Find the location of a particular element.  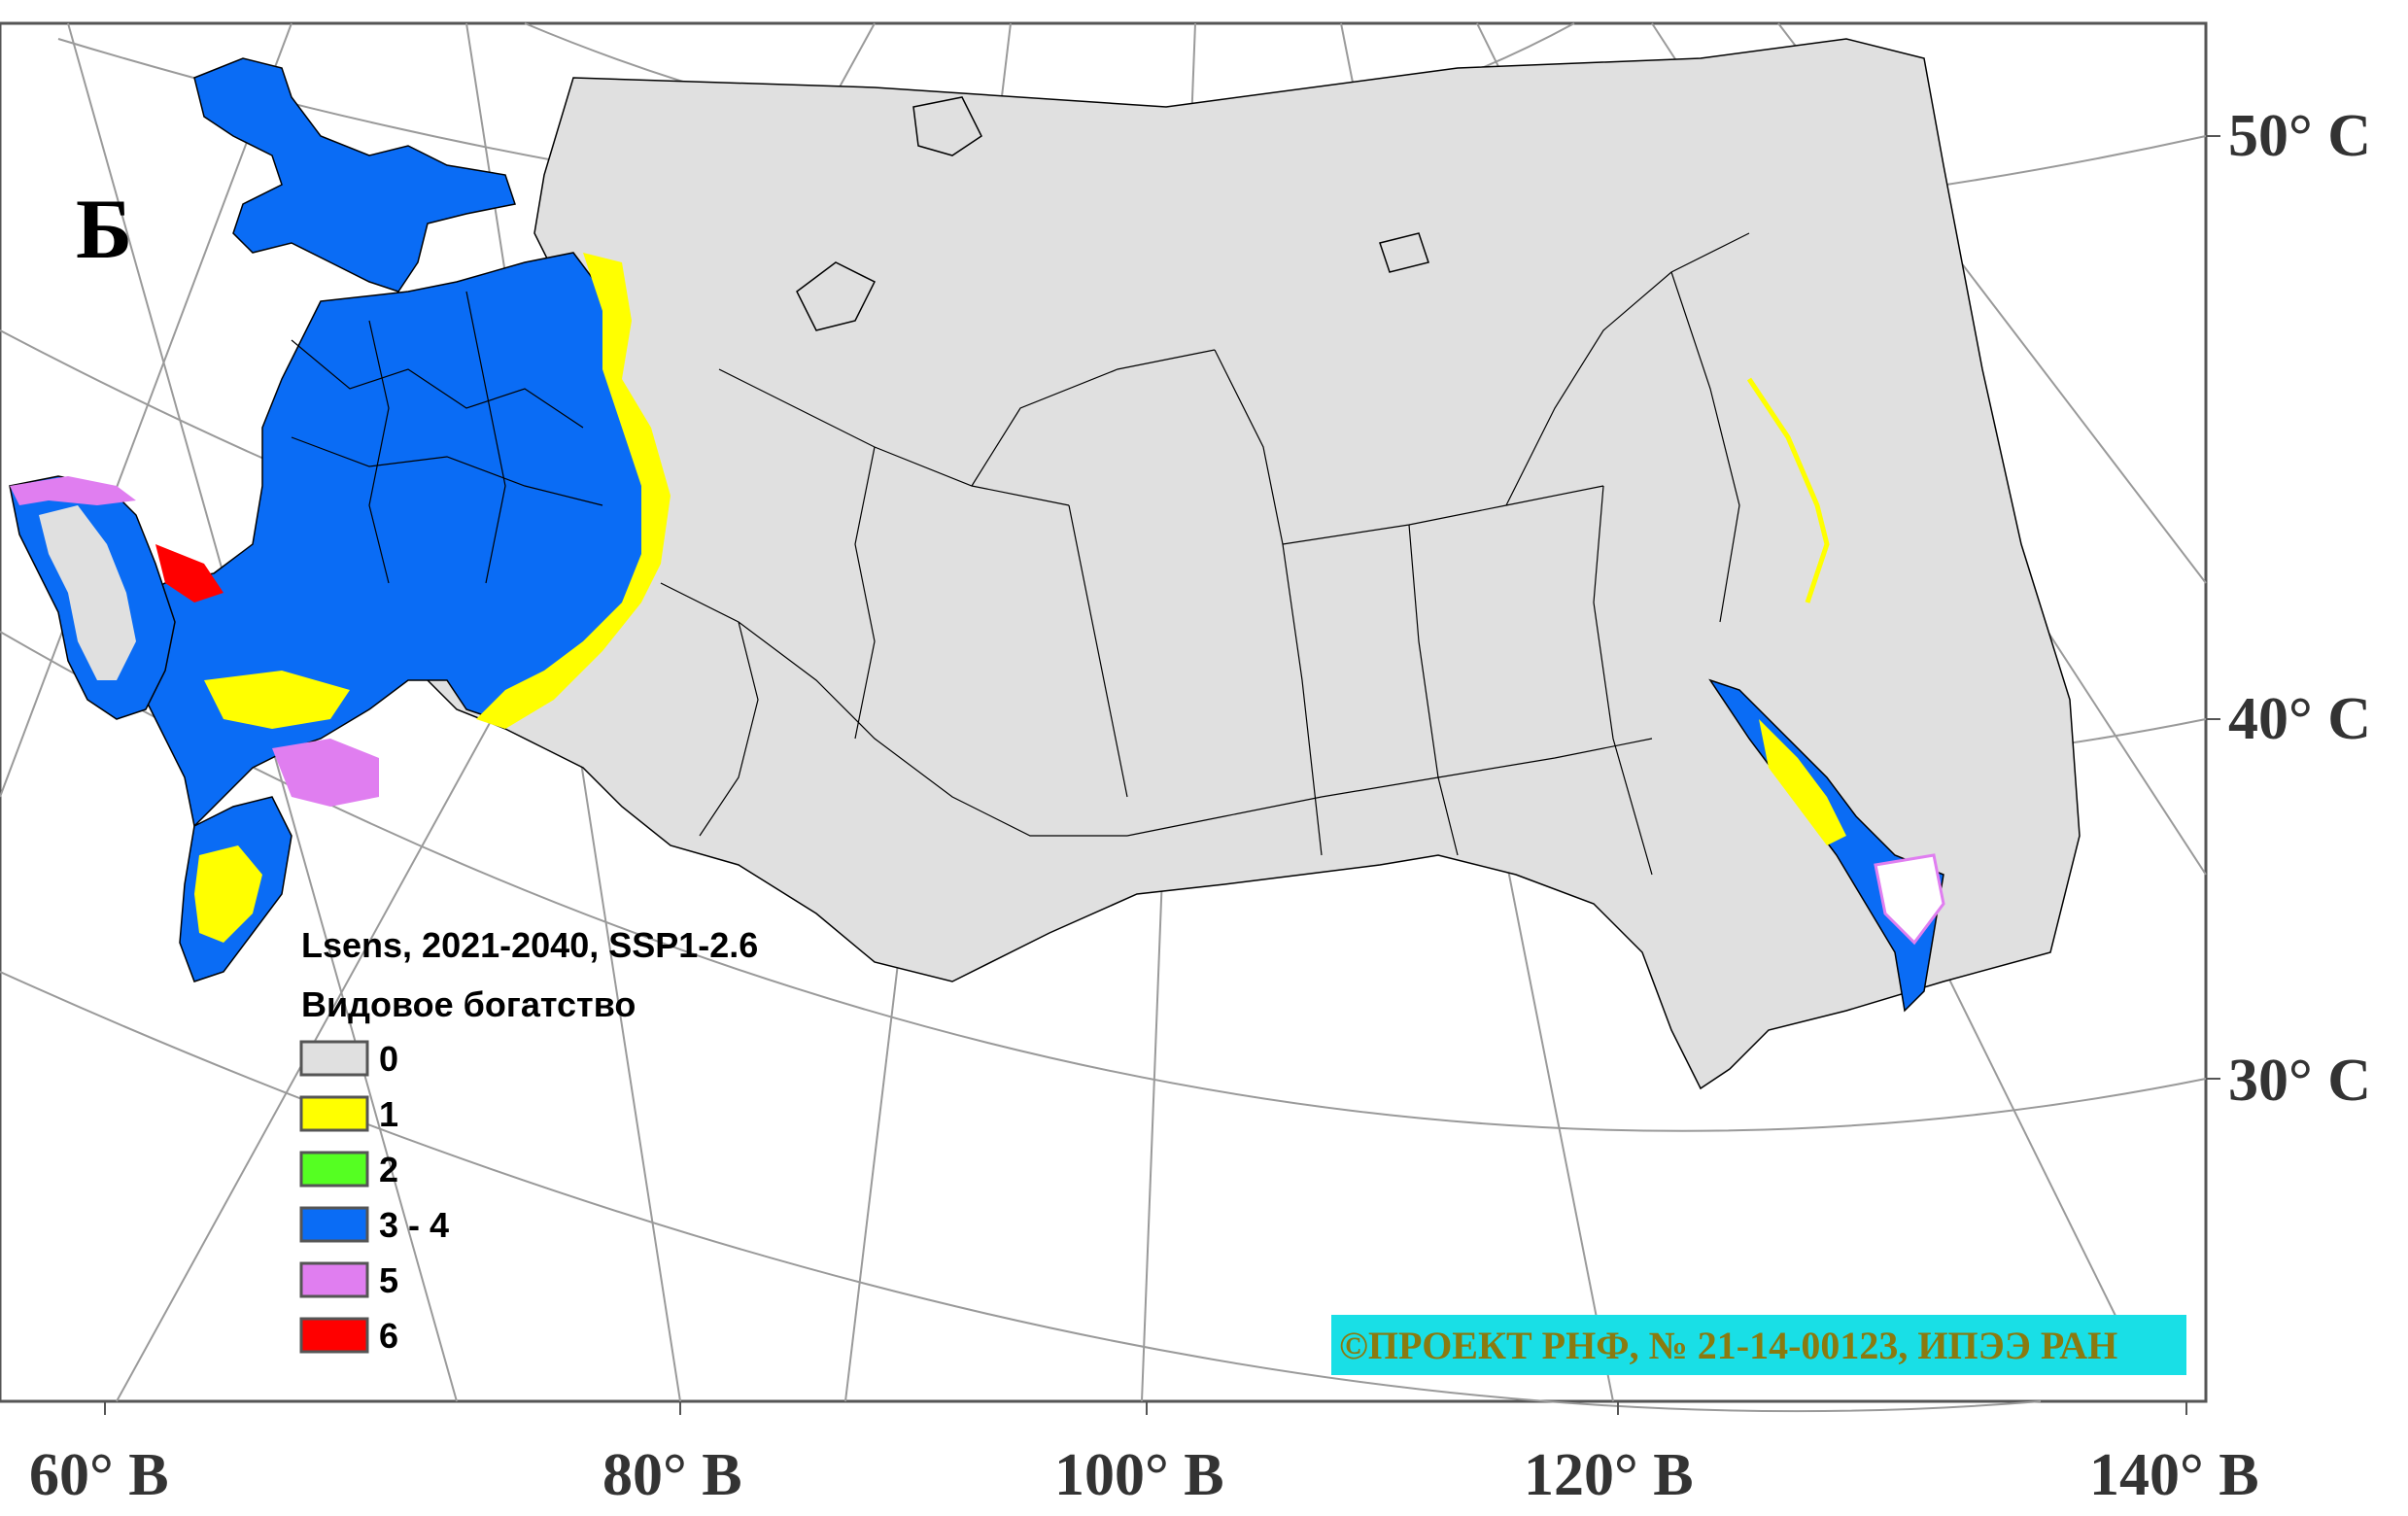

legend-label-5: 6 is located at coordinates (389, 1336).